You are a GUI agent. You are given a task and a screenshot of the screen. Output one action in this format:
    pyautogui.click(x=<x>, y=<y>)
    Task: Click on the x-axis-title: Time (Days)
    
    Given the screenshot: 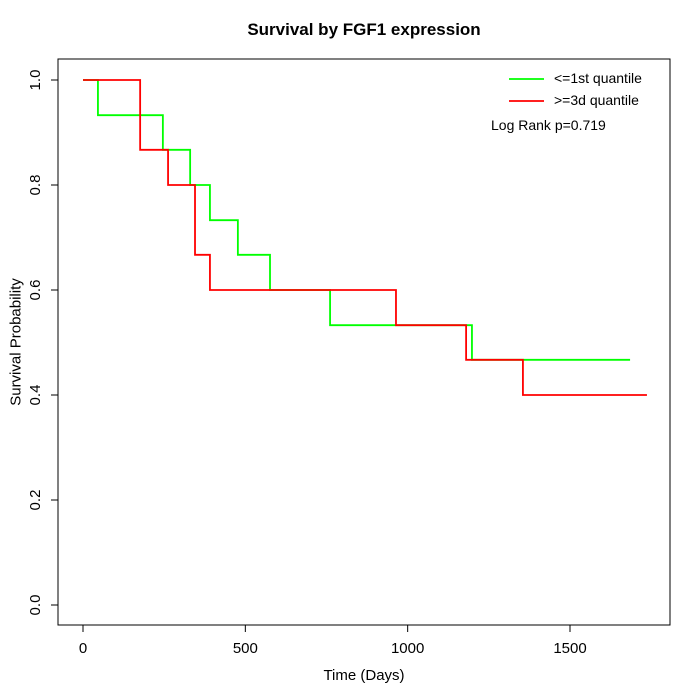 What is the action you would take?
    pyautogui.click(x=364, y=675)
    